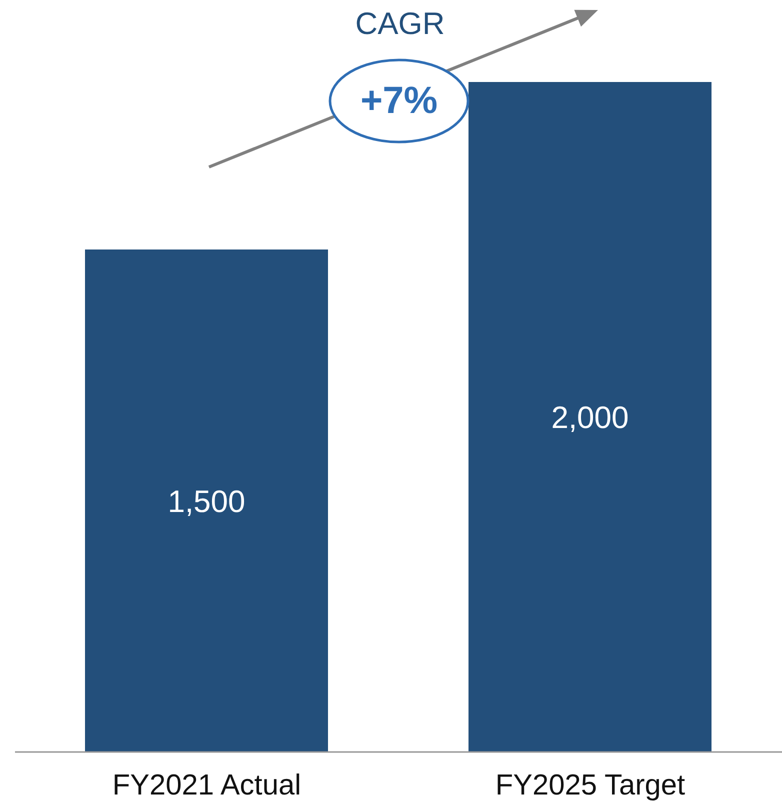 The height and width of the screenshot is (812, 782). Describe the element at coordinates (590, 786) in the screenshot. I see `x-tick-label: FY2025 Target` at that location.